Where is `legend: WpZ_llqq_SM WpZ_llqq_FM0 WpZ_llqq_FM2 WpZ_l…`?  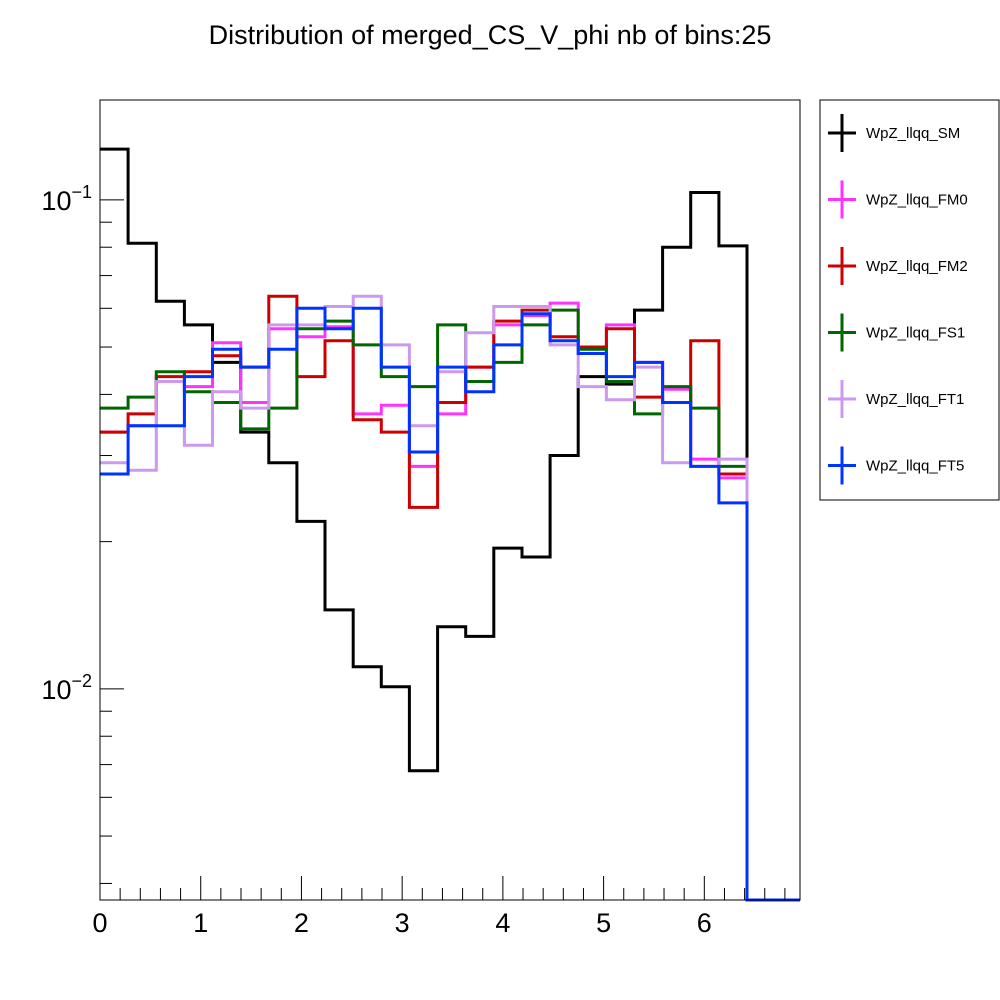 legend: WpZ_llqq_SM WpZ_llqq_FM0 WpZ_llqq_FM2 WpZ_l… is located at coordinates (909, 300).